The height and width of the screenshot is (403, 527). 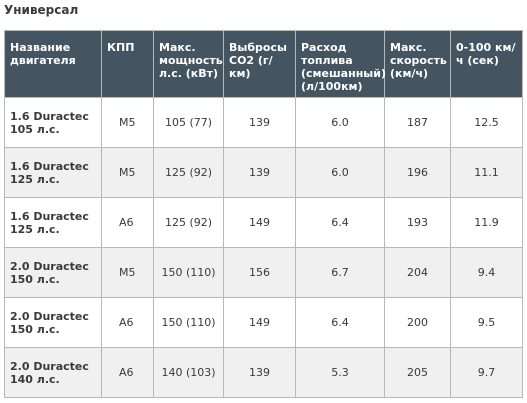 What do you see at coordinates (127, 64) in the screenshot?
I see `header-gearbox: КПП` at bounding box center [127, 64].